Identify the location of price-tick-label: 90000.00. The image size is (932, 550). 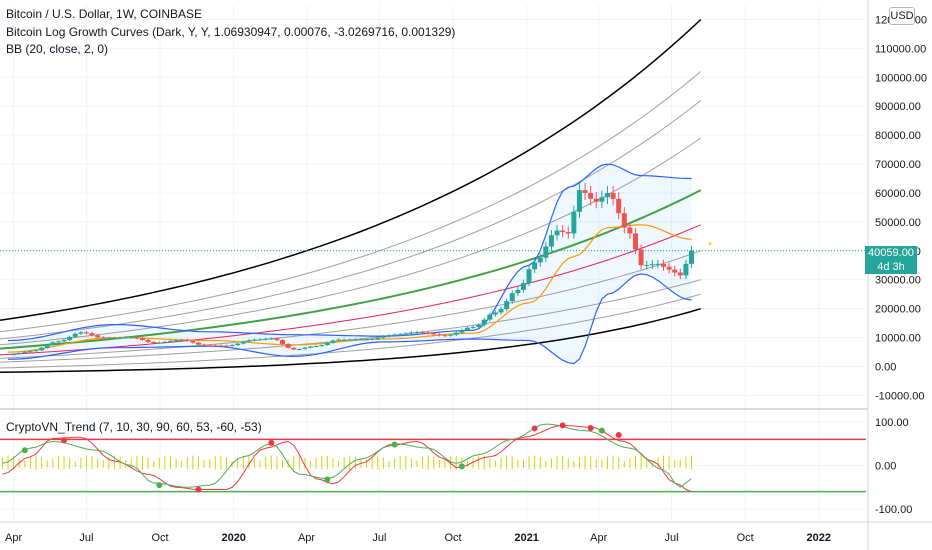
(898, 107).